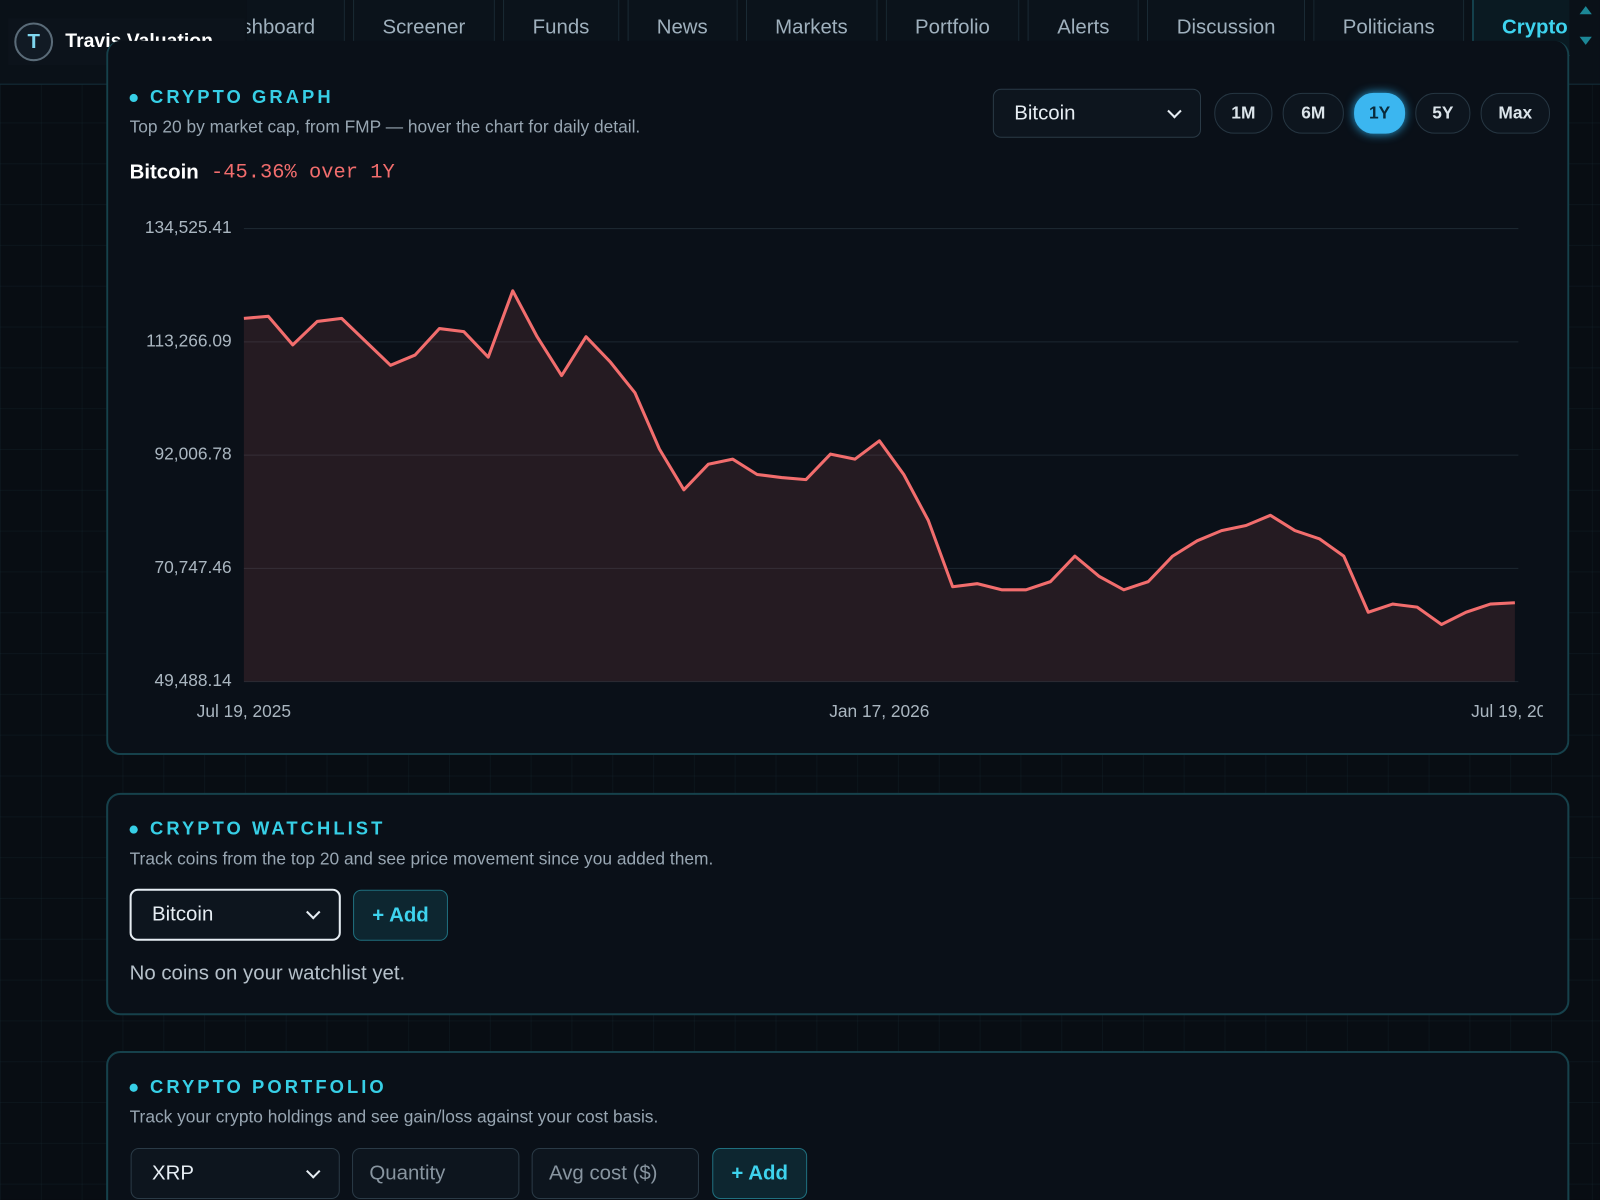 The image size is (1600, 1200). Describe the element at coordinates (436, 1173) in the screenshot. I see `quantity-input: Quantity` at that location.